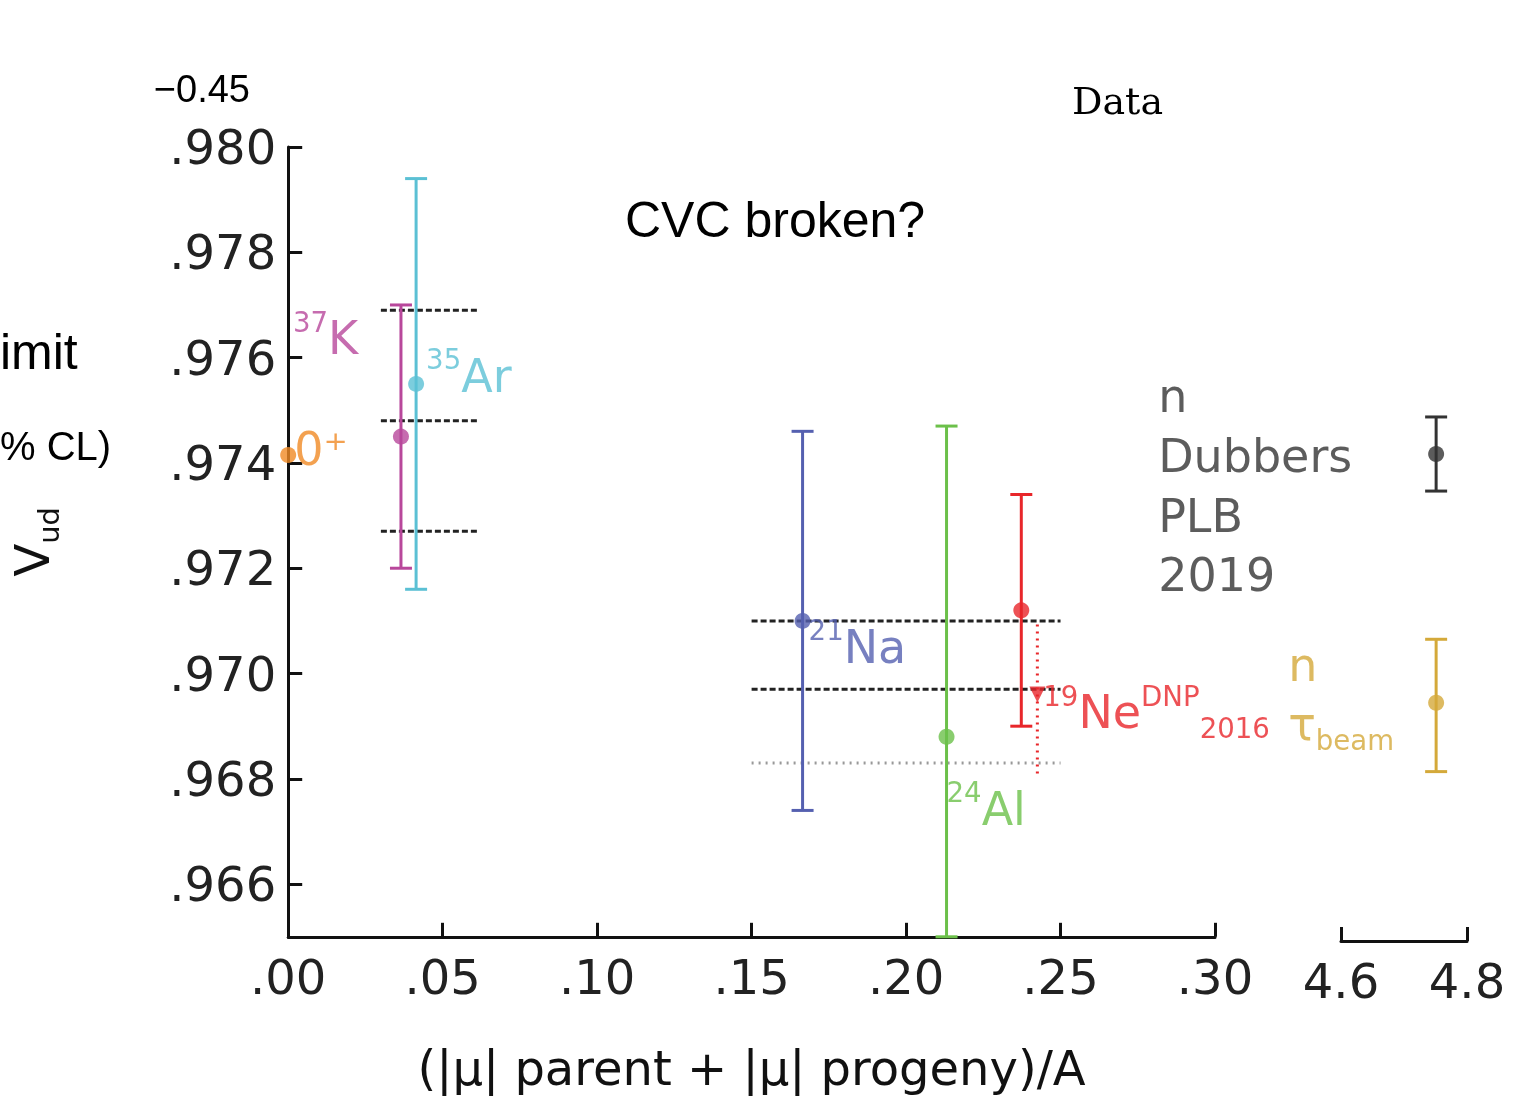  What do you see at coordinates (775, 220) in the screenshot?
I see `annotation: CVC broken?` at bounding box center [775, 220].